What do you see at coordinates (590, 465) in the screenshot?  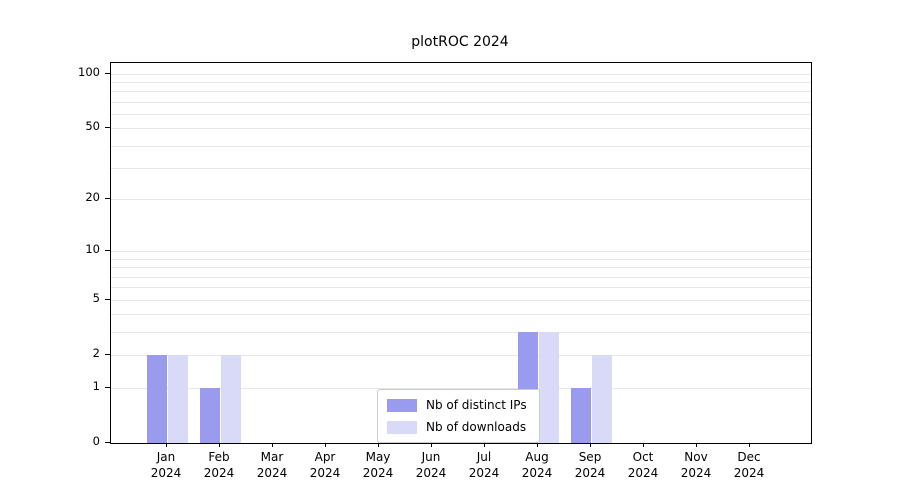 I see `x-tick-label: Sep 2024` at bounding box center [590, 465].